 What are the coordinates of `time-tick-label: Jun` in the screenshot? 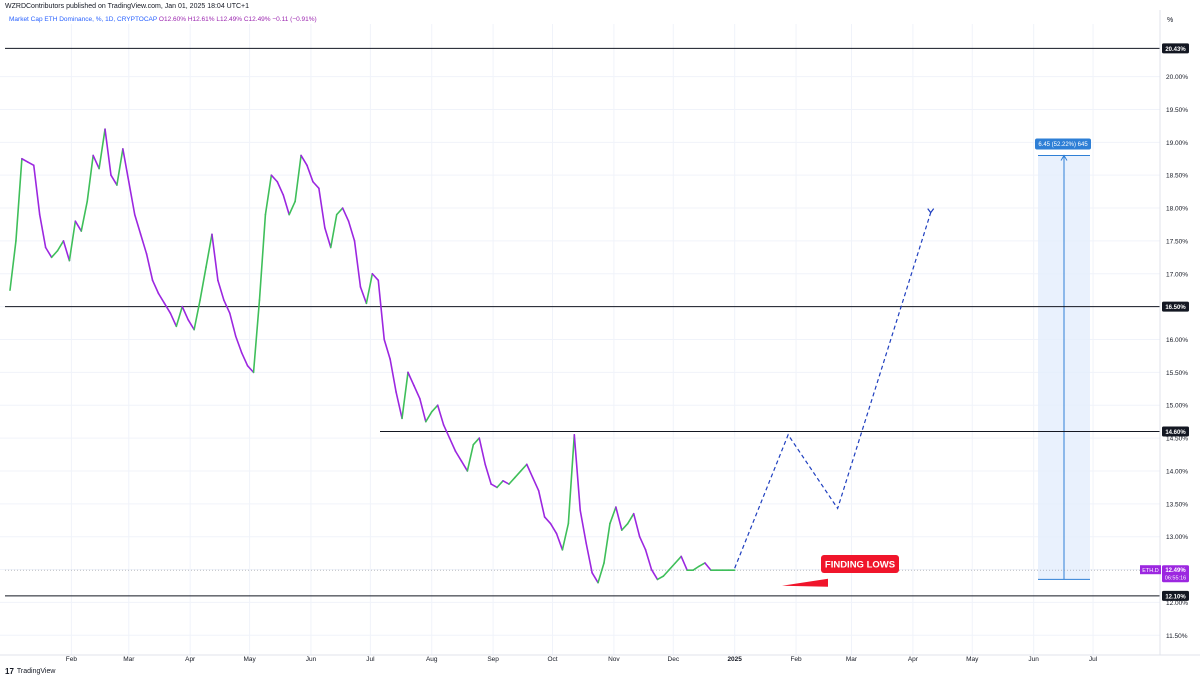 It's located at (311, 659).